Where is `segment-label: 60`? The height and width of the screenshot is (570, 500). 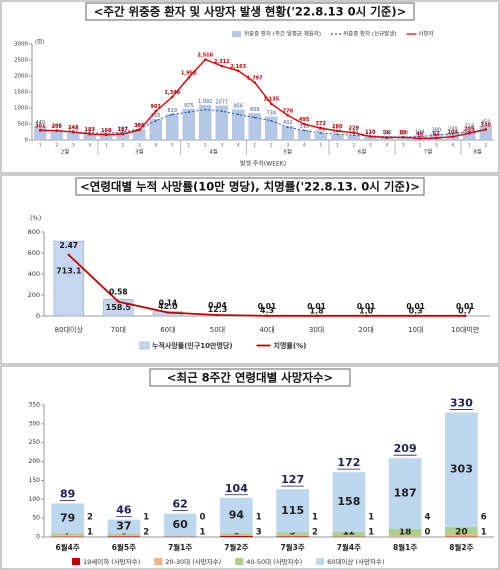
segment-label: 60 is located at coordinates (180, 524).